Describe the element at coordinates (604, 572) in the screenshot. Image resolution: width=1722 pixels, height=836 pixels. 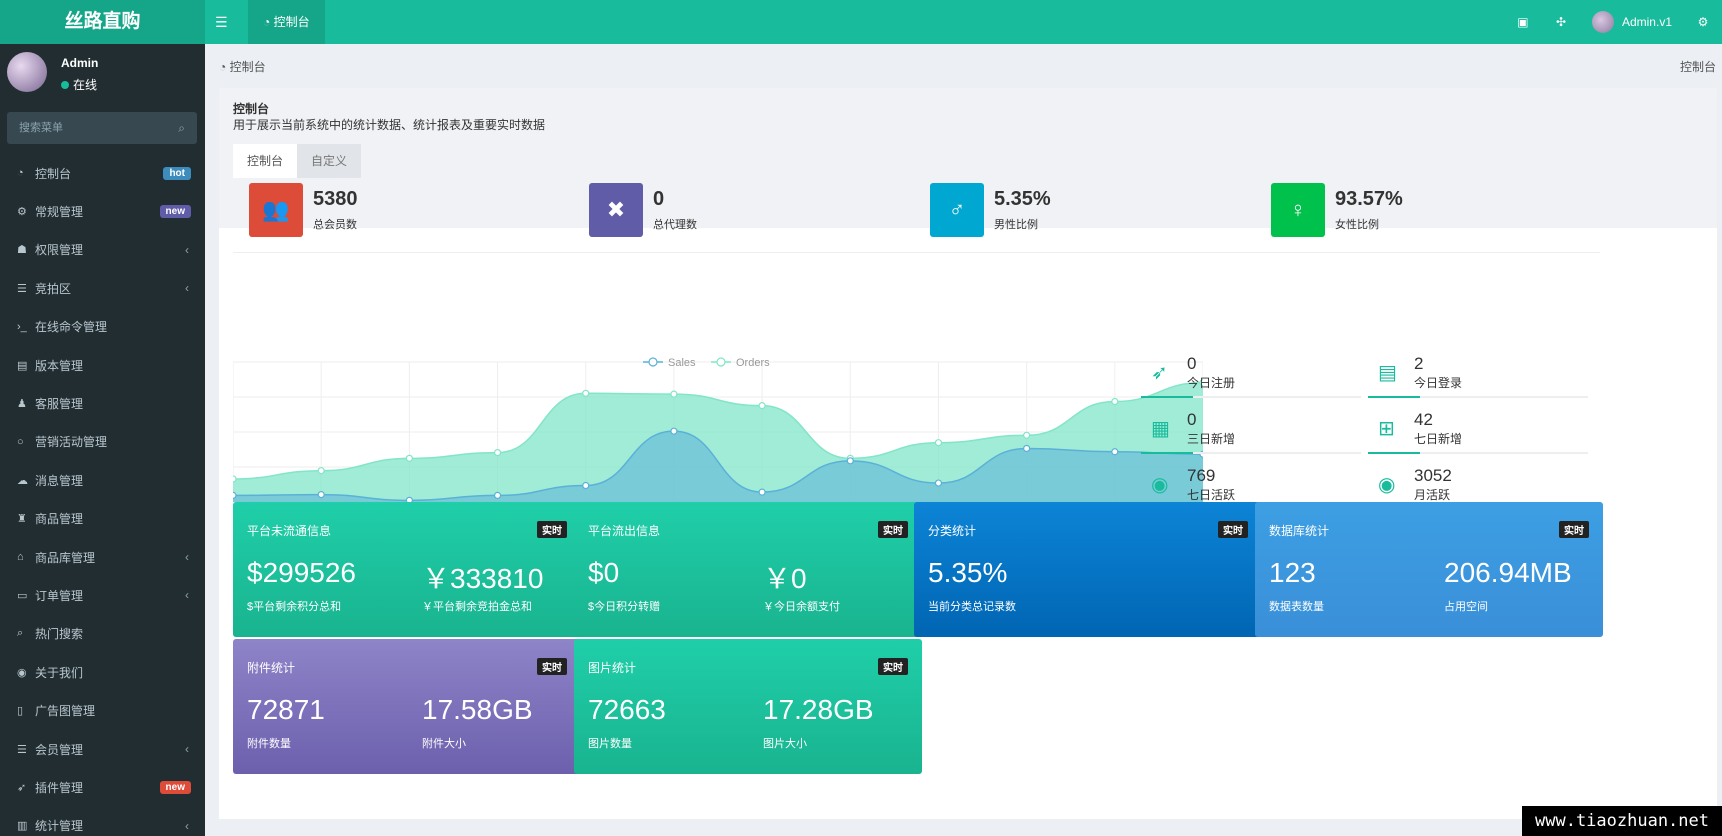
I see `card-value: $0` at that location.